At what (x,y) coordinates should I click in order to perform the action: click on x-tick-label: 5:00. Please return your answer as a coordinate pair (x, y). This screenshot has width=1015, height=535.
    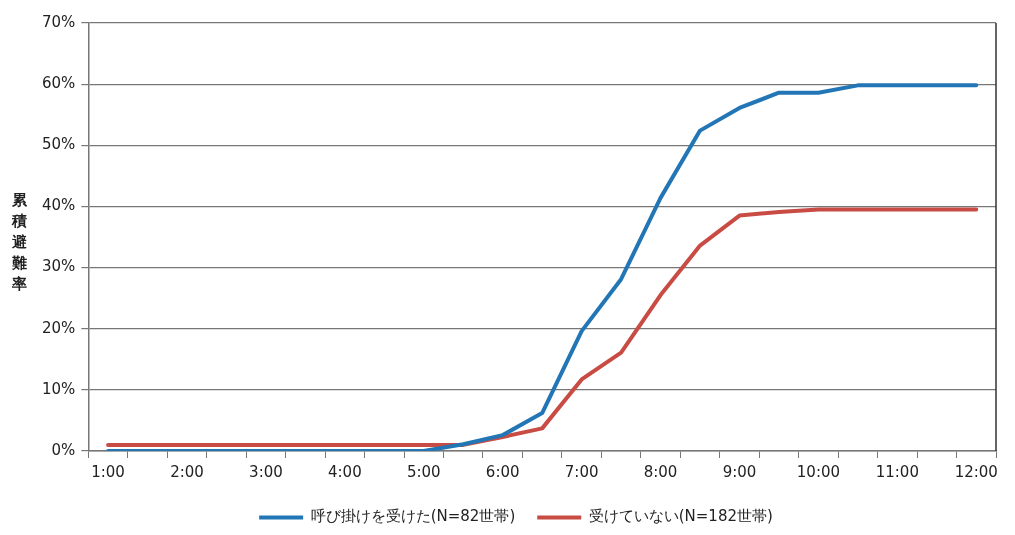
    Looking at the image, I should click on (423, 471).